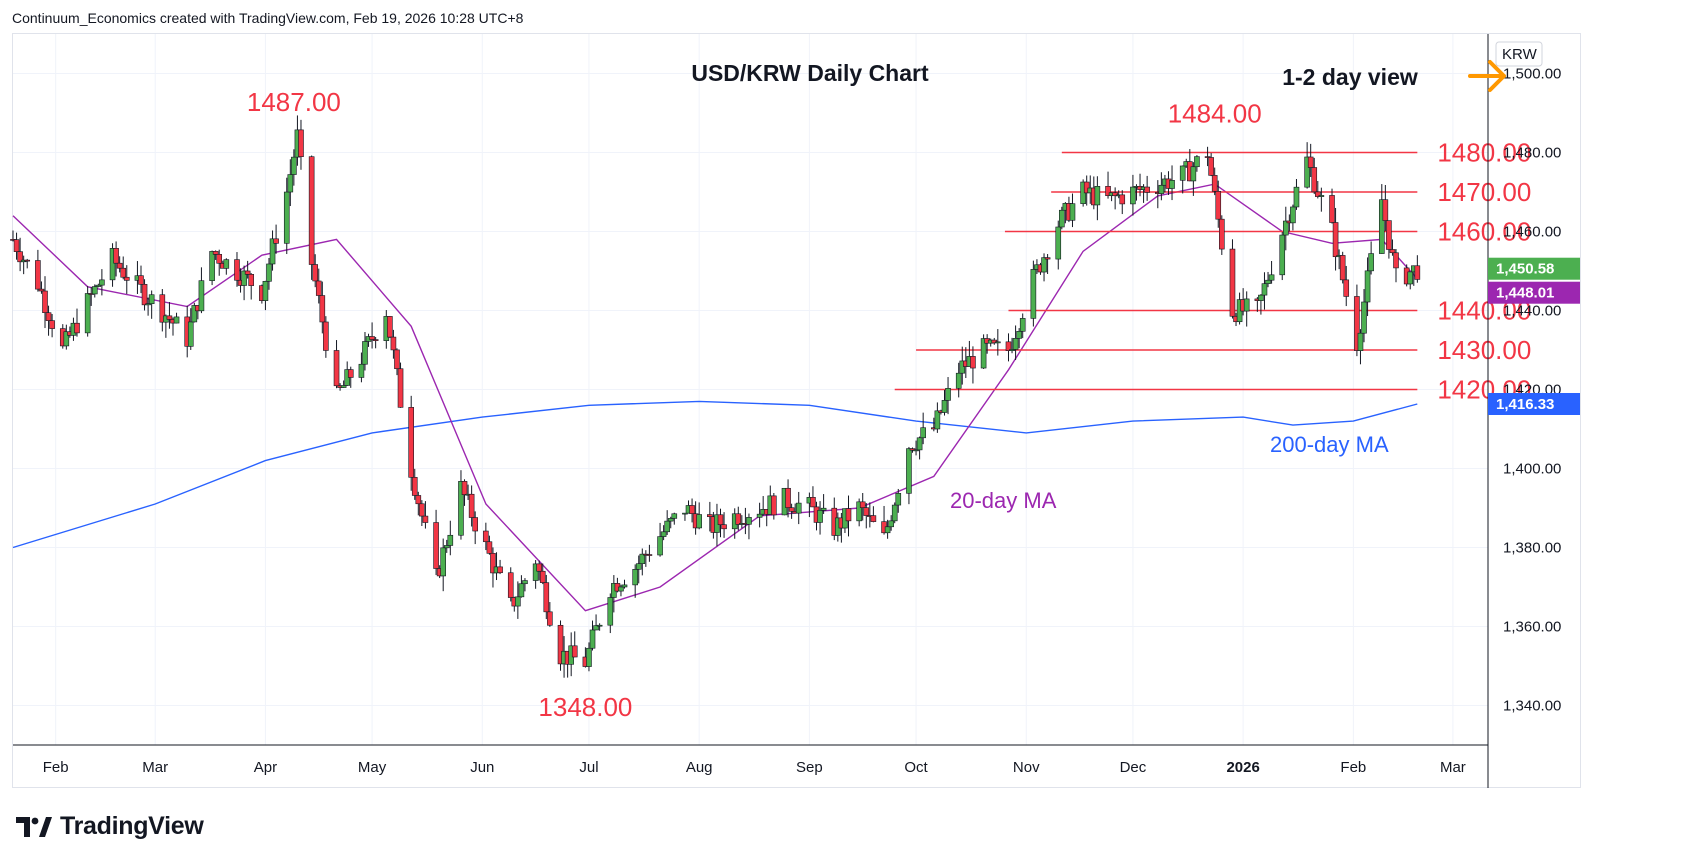  Describe the element at coordinates (809, 767) in the screenshot. I see `x-tick-label: Sep` at that location.